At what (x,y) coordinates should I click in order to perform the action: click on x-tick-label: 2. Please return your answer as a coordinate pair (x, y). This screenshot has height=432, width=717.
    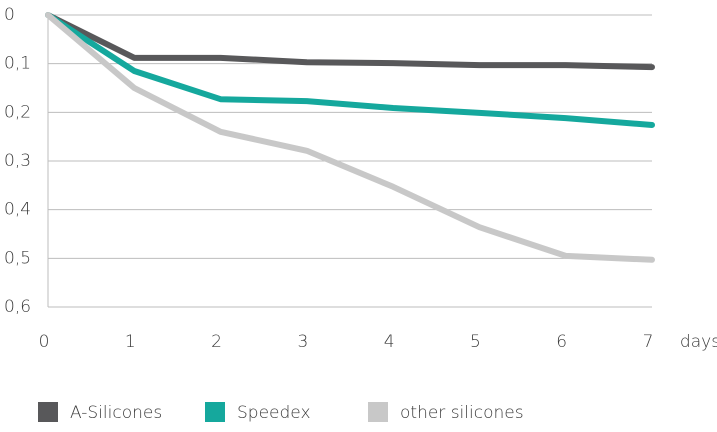
    Looking at the image, I should click on (216, 342).